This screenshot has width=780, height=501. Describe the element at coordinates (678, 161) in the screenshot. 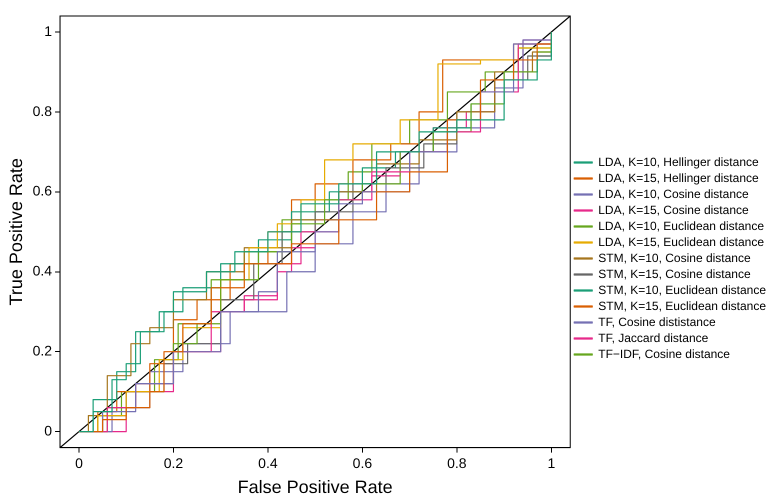

I see `legend-label: LDA, K=10, Hellinger distance` at that location.